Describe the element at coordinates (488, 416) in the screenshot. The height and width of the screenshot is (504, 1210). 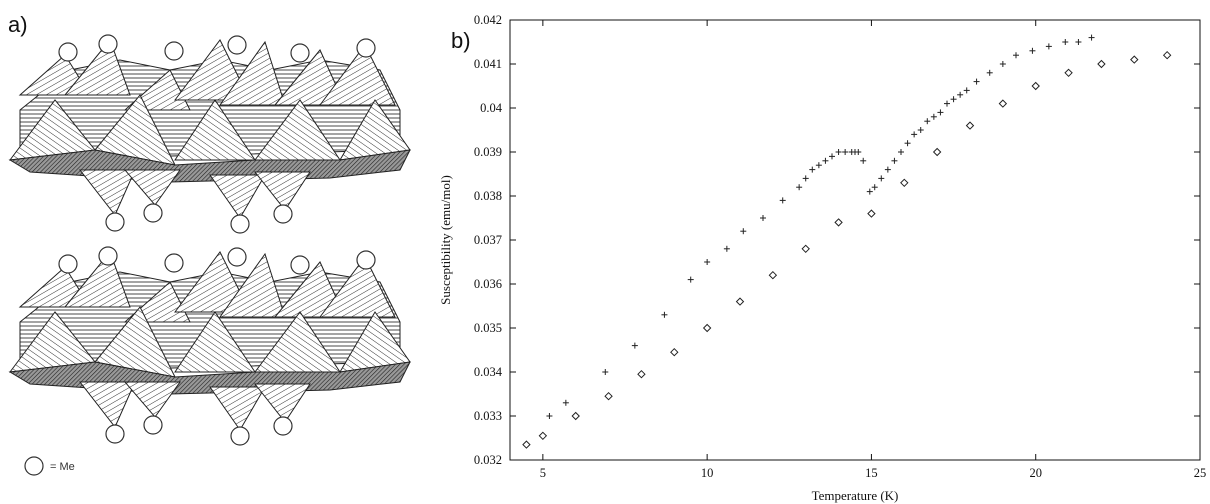
I see `y-tick-label: 0.033` at that location.